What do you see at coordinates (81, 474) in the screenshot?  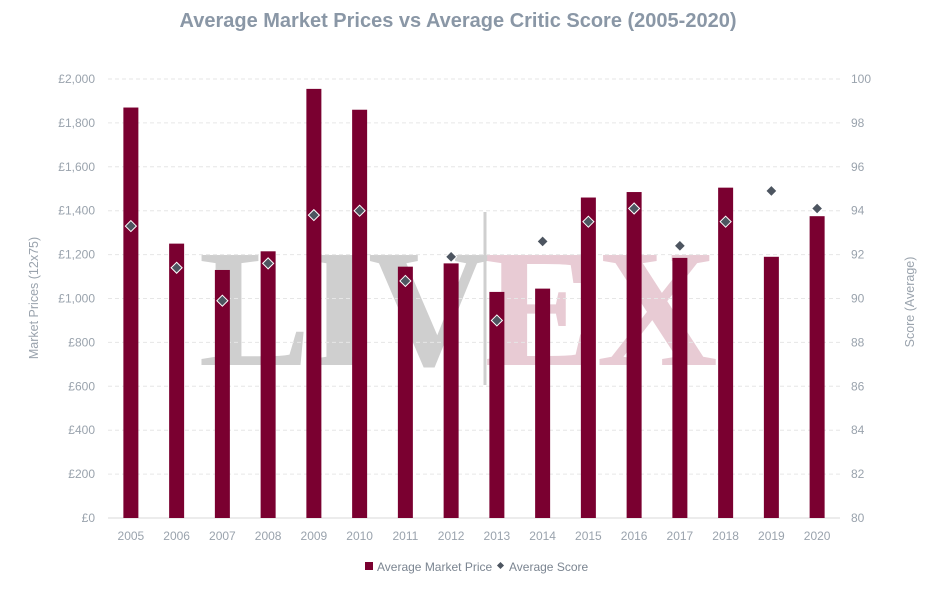 I see `left-tick-label: £200` at bounding box center [81, 474].